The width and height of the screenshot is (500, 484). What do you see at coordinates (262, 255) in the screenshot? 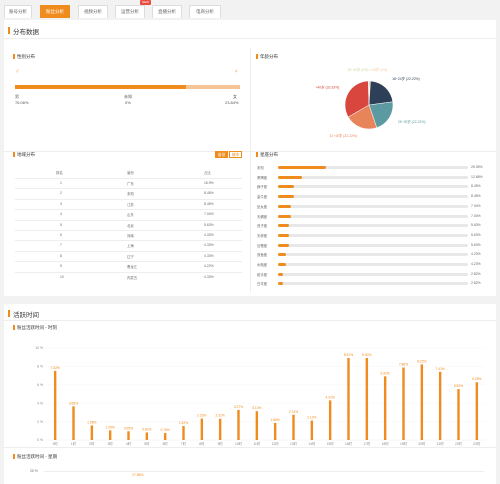
I see `constellation-name: 双鱼座` at bounding box center [262, 255].